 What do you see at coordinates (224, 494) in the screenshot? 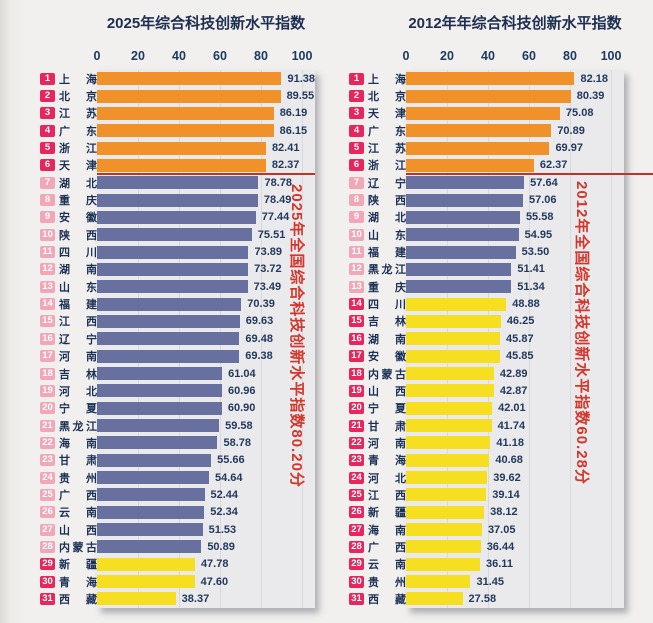
I see `value-label: 52.44` at bounding box center [224, 494].